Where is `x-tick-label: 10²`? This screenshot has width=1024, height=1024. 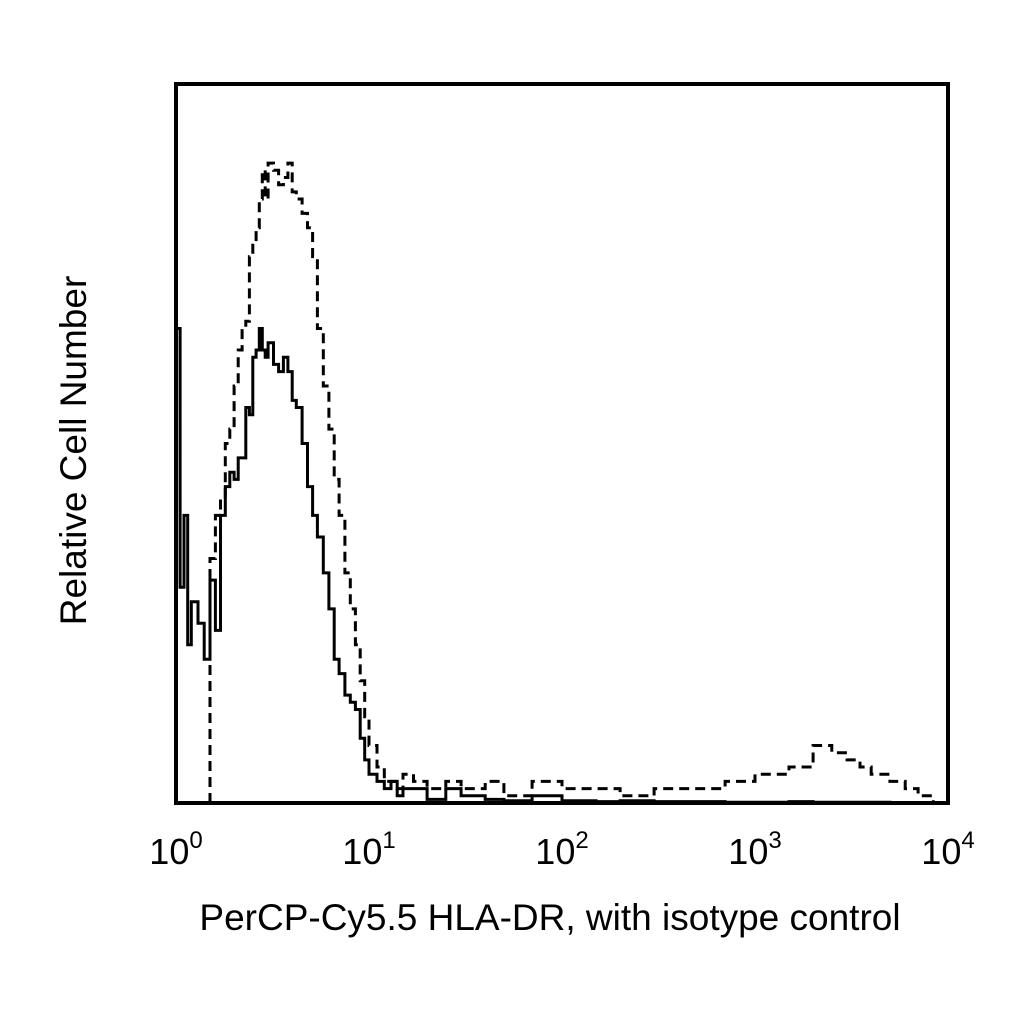
x-tick-label: 10² is located at coordinates (561, 849).